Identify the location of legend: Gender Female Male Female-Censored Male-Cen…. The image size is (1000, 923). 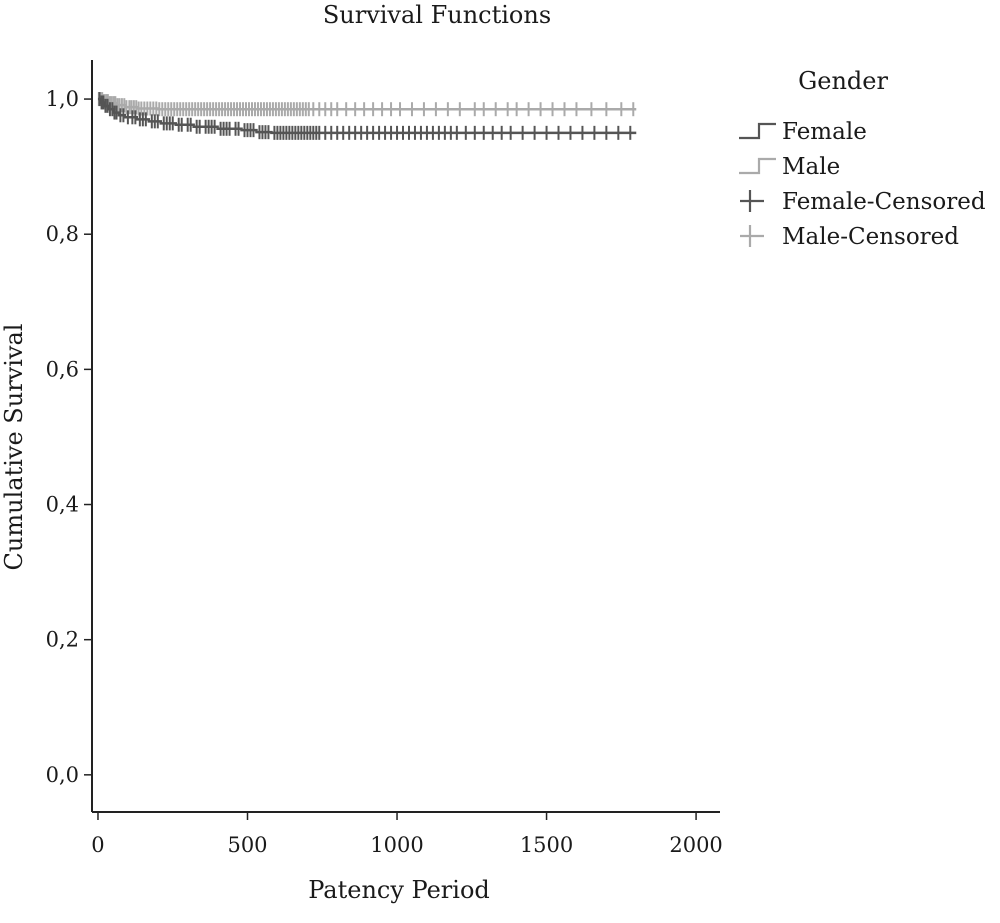
(862, 158).